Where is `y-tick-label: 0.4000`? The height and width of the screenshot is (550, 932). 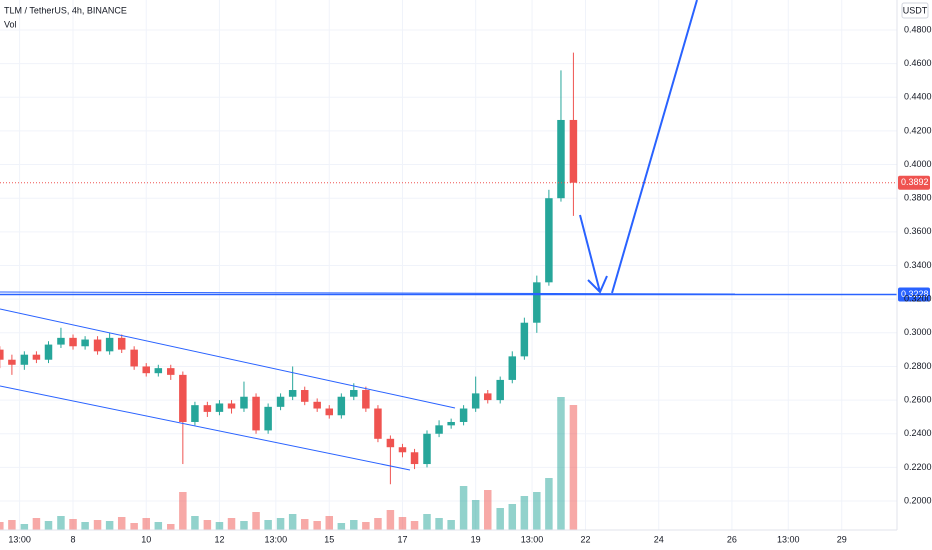 y-tick-label: 0.4000 is located at coordinates (918, 164).